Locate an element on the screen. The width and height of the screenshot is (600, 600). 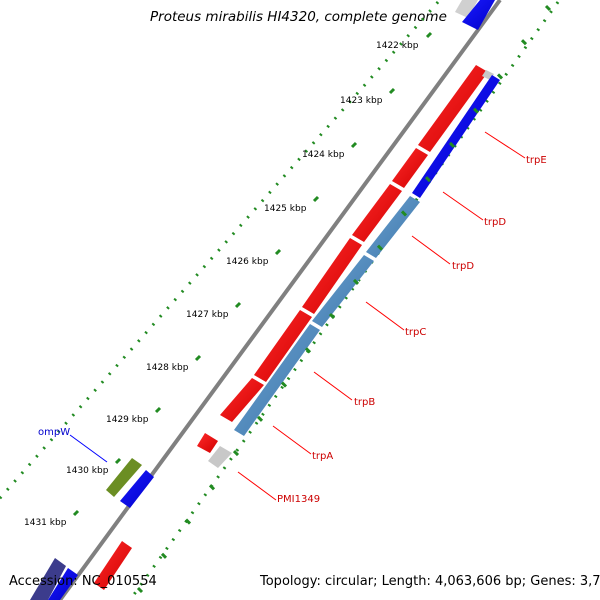
feature-bottom-blue is located at coordinates (63, 584).